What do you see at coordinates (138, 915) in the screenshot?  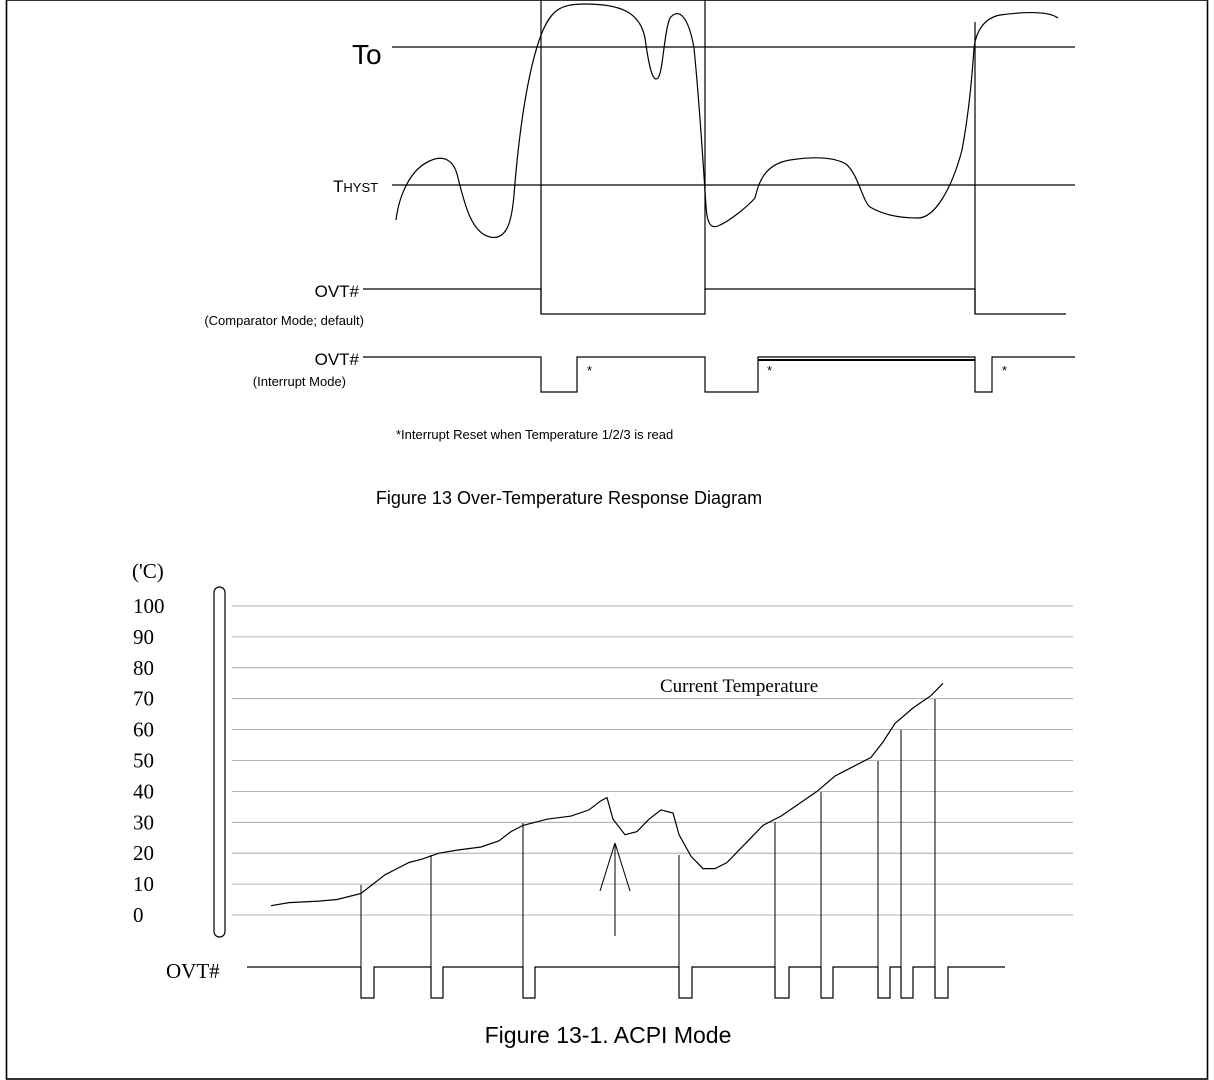 I see `y-tick-label: 0` at bounding box center [138, 915].